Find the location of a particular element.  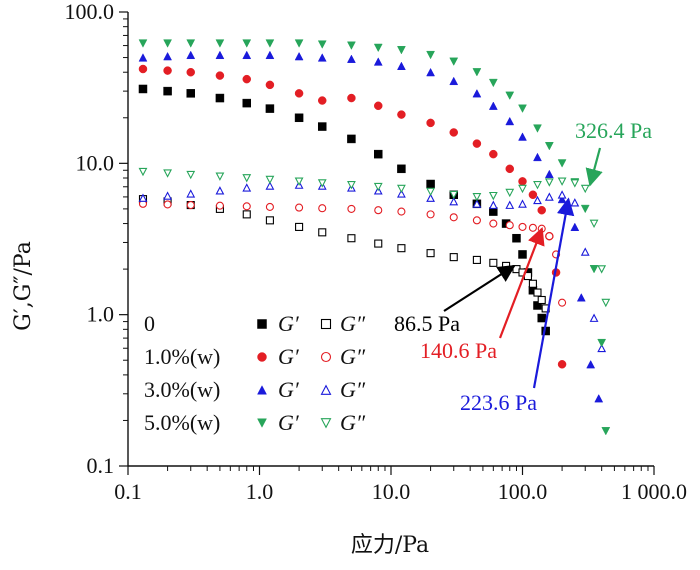

legend-label: 1.0%(w) is located at coordinates (182, 356).